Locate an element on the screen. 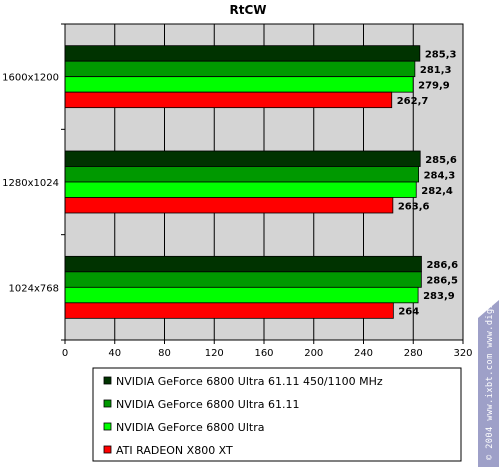  watermark-band is located at coordinates (488, 383).